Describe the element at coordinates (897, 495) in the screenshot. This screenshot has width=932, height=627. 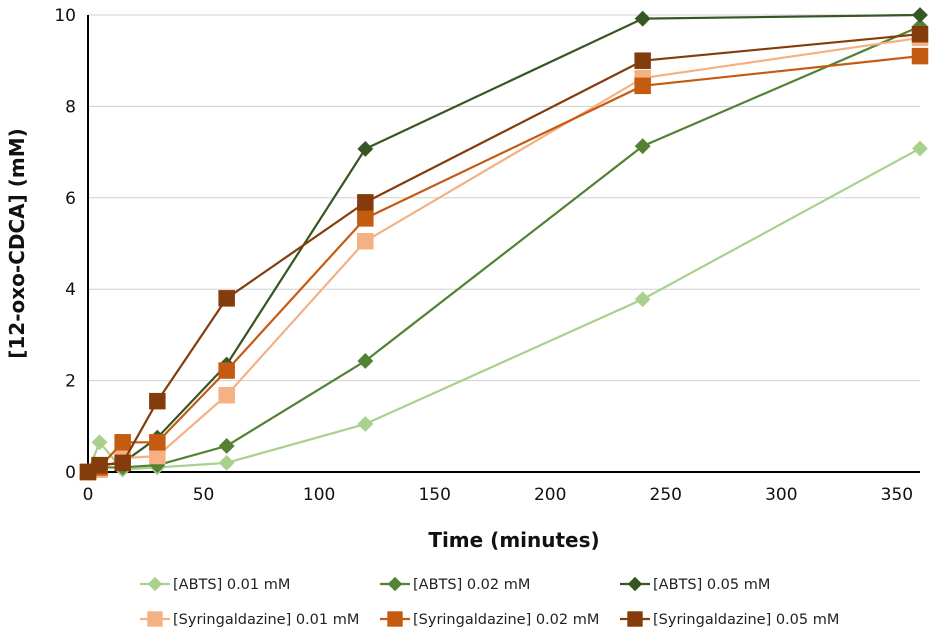
I see `x-tick-label-350: 350` at that location.